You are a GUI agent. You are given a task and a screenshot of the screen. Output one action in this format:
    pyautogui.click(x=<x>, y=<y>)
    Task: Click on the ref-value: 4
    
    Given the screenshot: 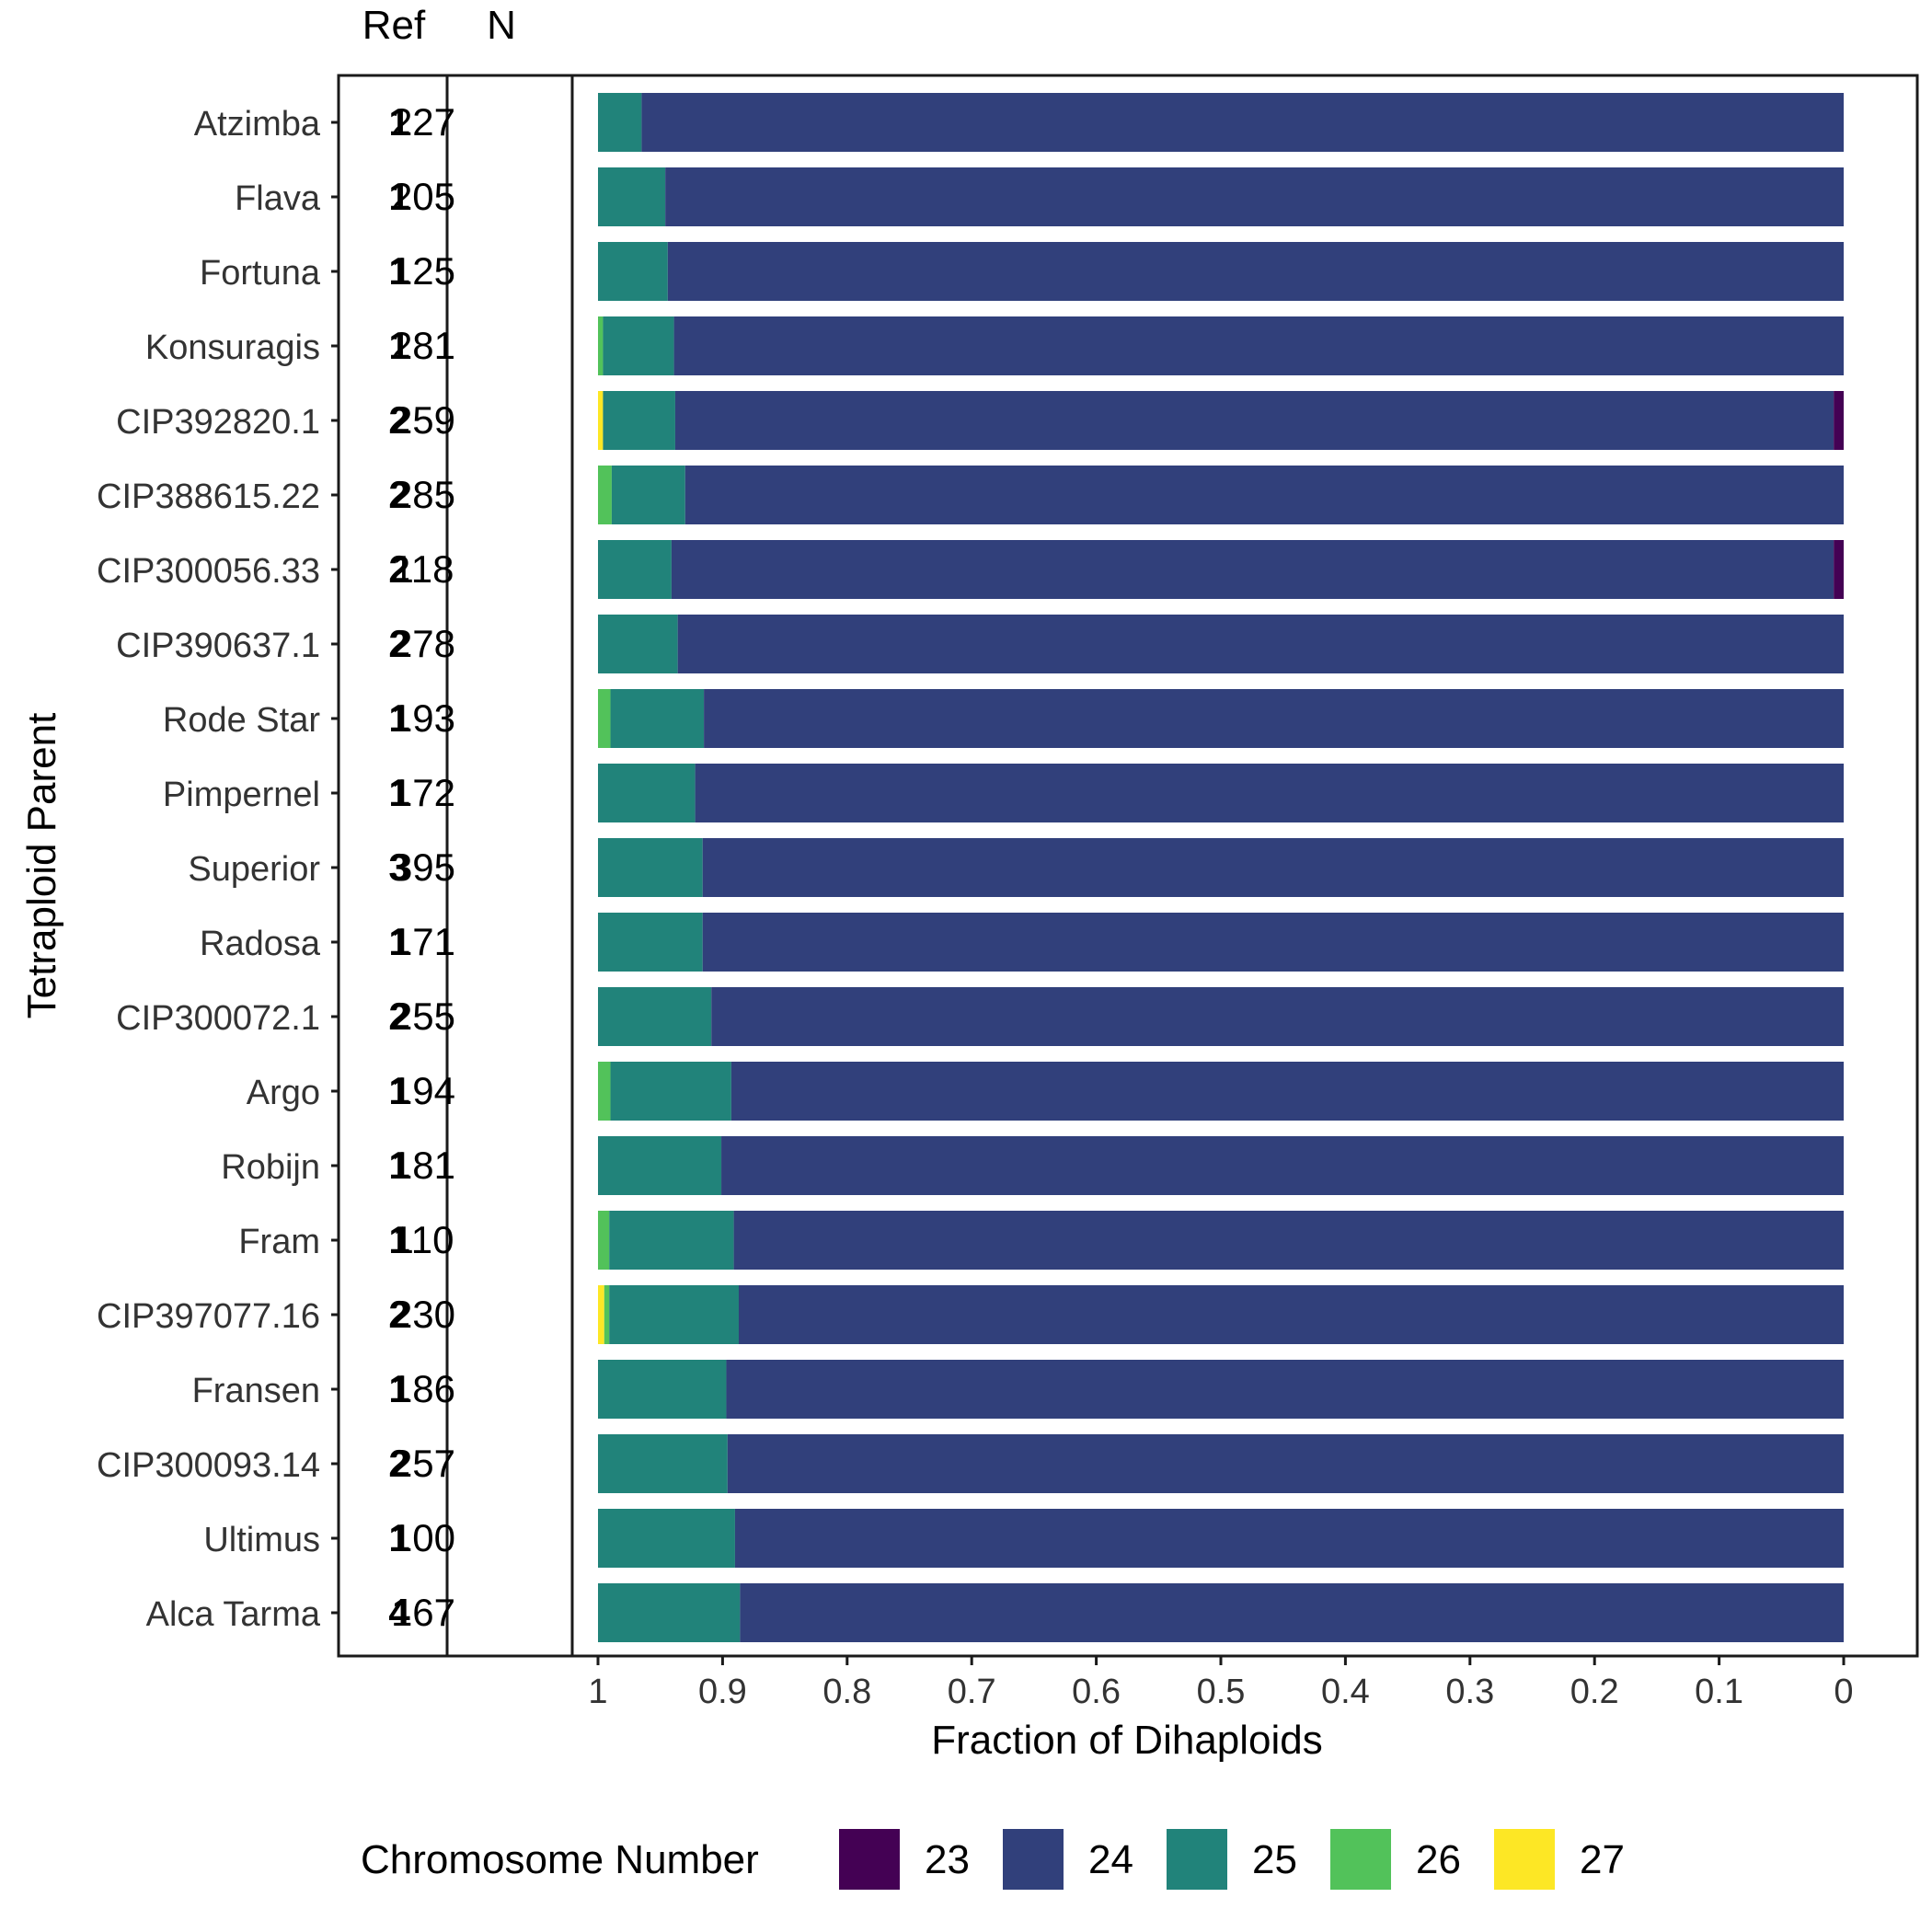 What is the action you would take?
    pyautogui.click(x=399, y=1612)
    